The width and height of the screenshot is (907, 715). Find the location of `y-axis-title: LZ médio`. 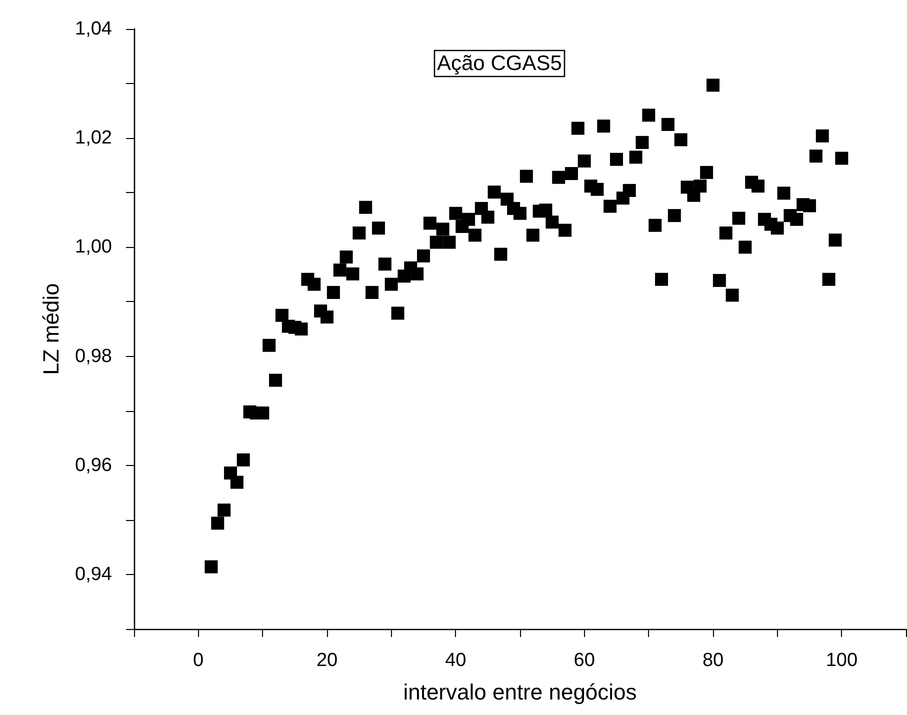

y-axis-title: LZ médio is located at coordinates (51, 329).